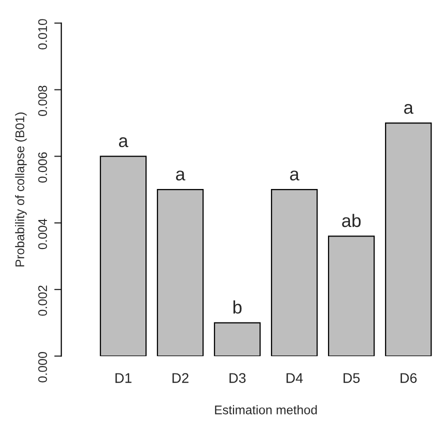 The height and width of the screenshot is (428, 446). I want to click on y-tick-label: 0.008, so click(43, 101).